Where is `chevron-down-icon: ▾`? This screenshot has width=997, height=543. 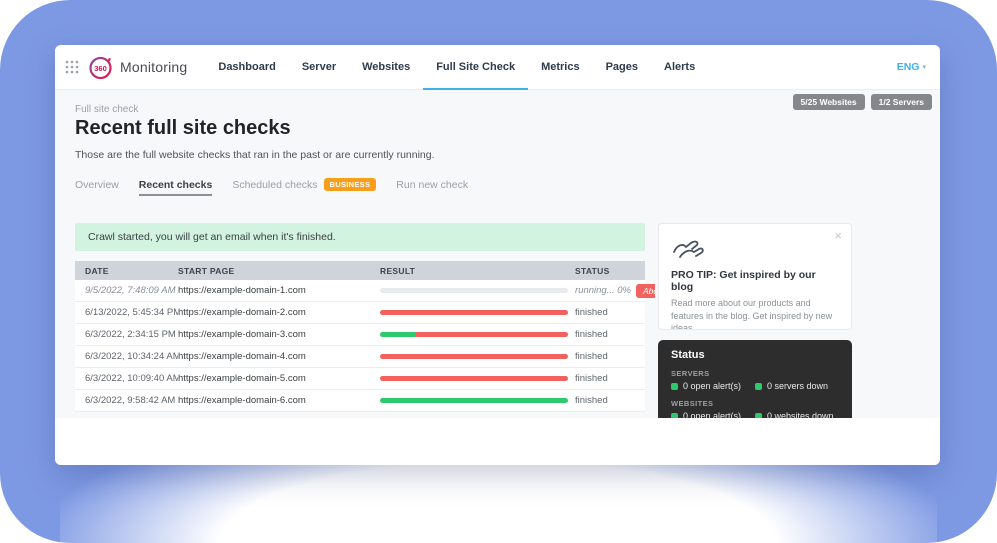
chevron-down-icon: ▾ is located at coordinates (924, 67).